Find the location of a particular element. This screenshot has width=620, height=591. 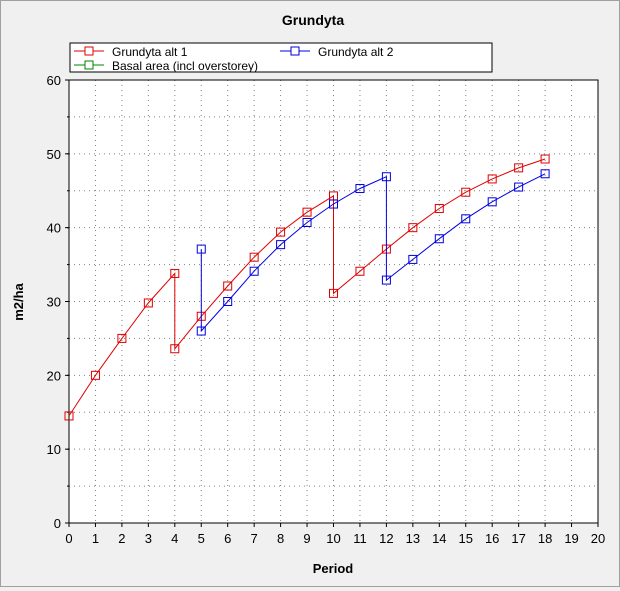

x-tick-label: 0 is located at coordinates (68, 538).